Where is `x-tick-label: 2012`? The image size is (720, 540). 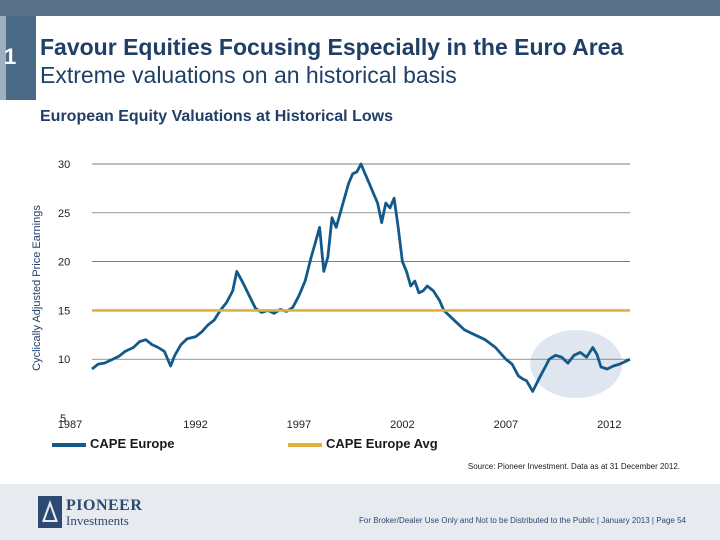 x-tick-label: 2012 is located at coordinates (609, 425).